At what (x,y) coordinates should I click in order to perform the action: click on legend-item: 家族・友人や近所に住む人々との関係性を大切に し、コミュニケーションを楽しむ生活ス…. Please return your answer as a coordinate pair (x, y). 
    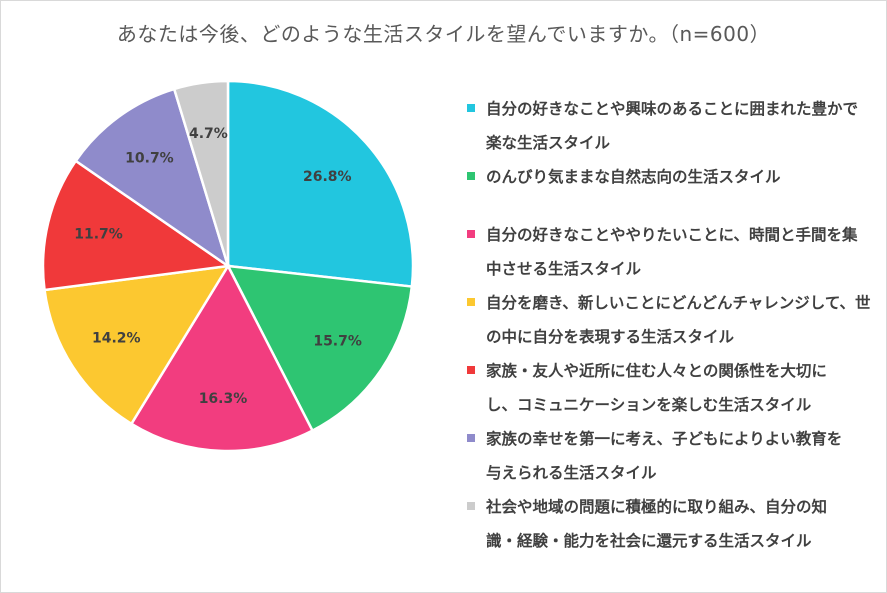
    Looking at the image, I should click on (668, 388).